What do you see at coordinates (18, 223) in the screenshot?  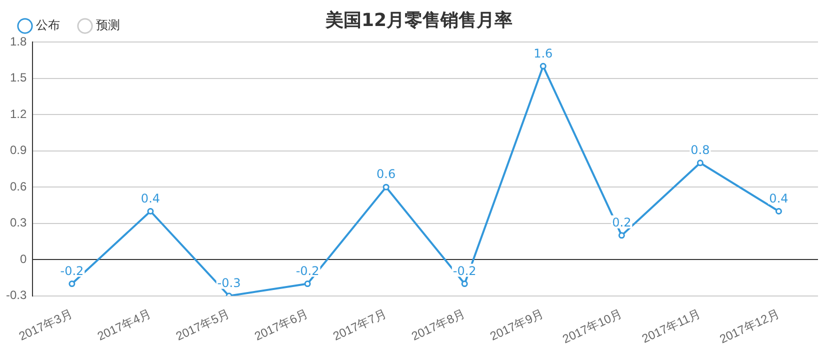 I see `y-tick-label: 0.3` at bounding box center [18, 223].